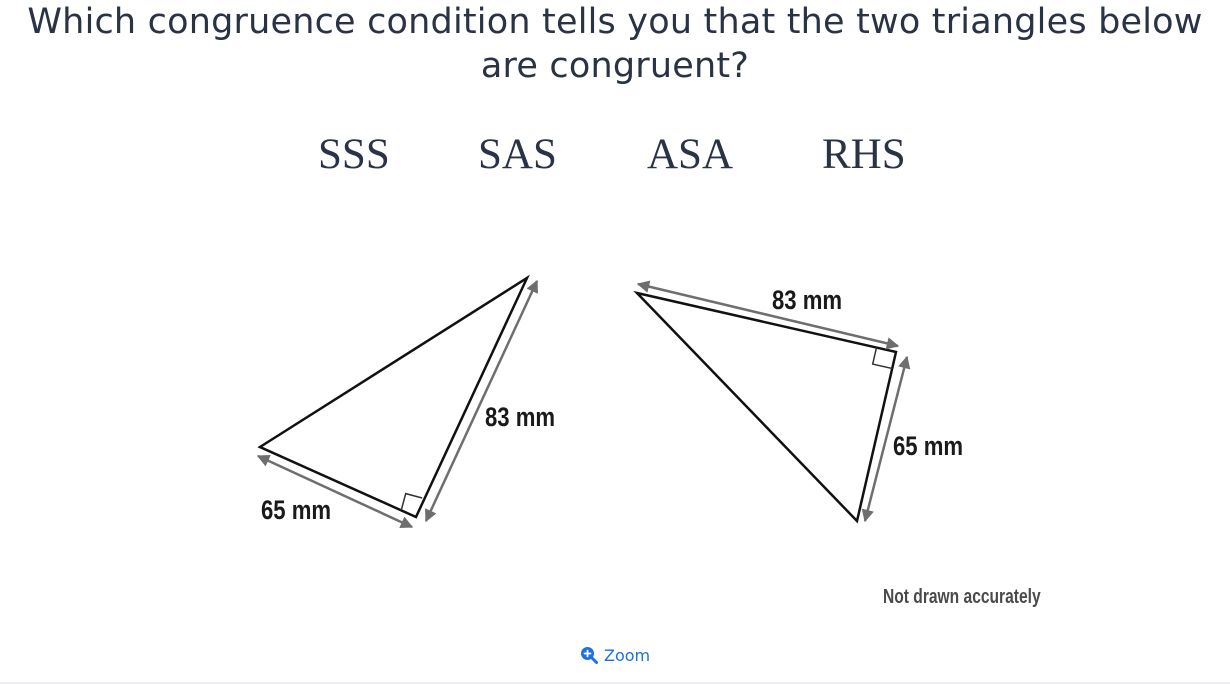 This screenshot has height=684, width=1230. What do you see at coordinates (928, 447) in the screenshot?
I see `right-leg-label: 65 mm` at bounding box center [928, 447].